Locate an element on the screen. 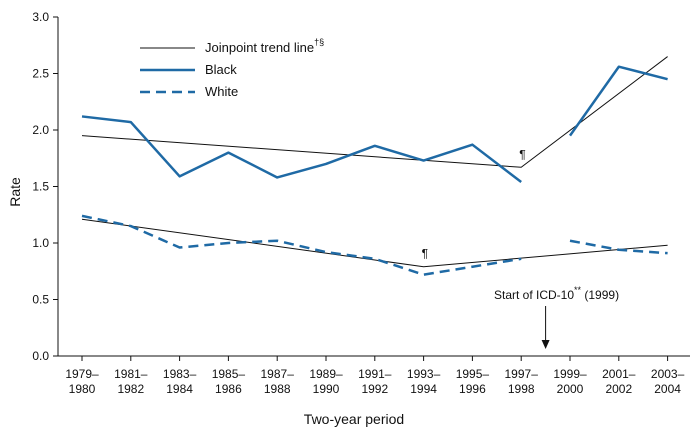  icd10-label: Start of ICD-10** (1999) is located at coordinates (556, 293).